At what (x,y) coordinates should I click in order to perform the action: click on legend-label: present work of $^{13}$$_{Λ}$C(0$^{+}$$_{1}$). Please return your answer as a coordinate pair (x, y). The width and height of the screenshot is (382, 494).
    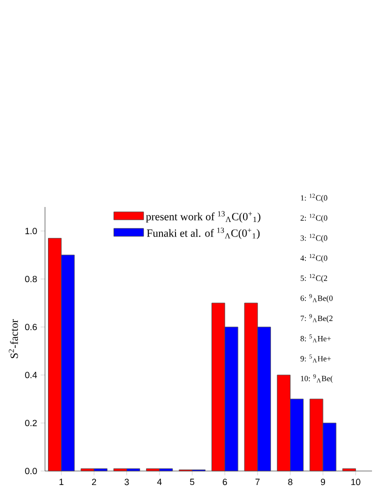
    Looking at the image, I should click on (203, 217).